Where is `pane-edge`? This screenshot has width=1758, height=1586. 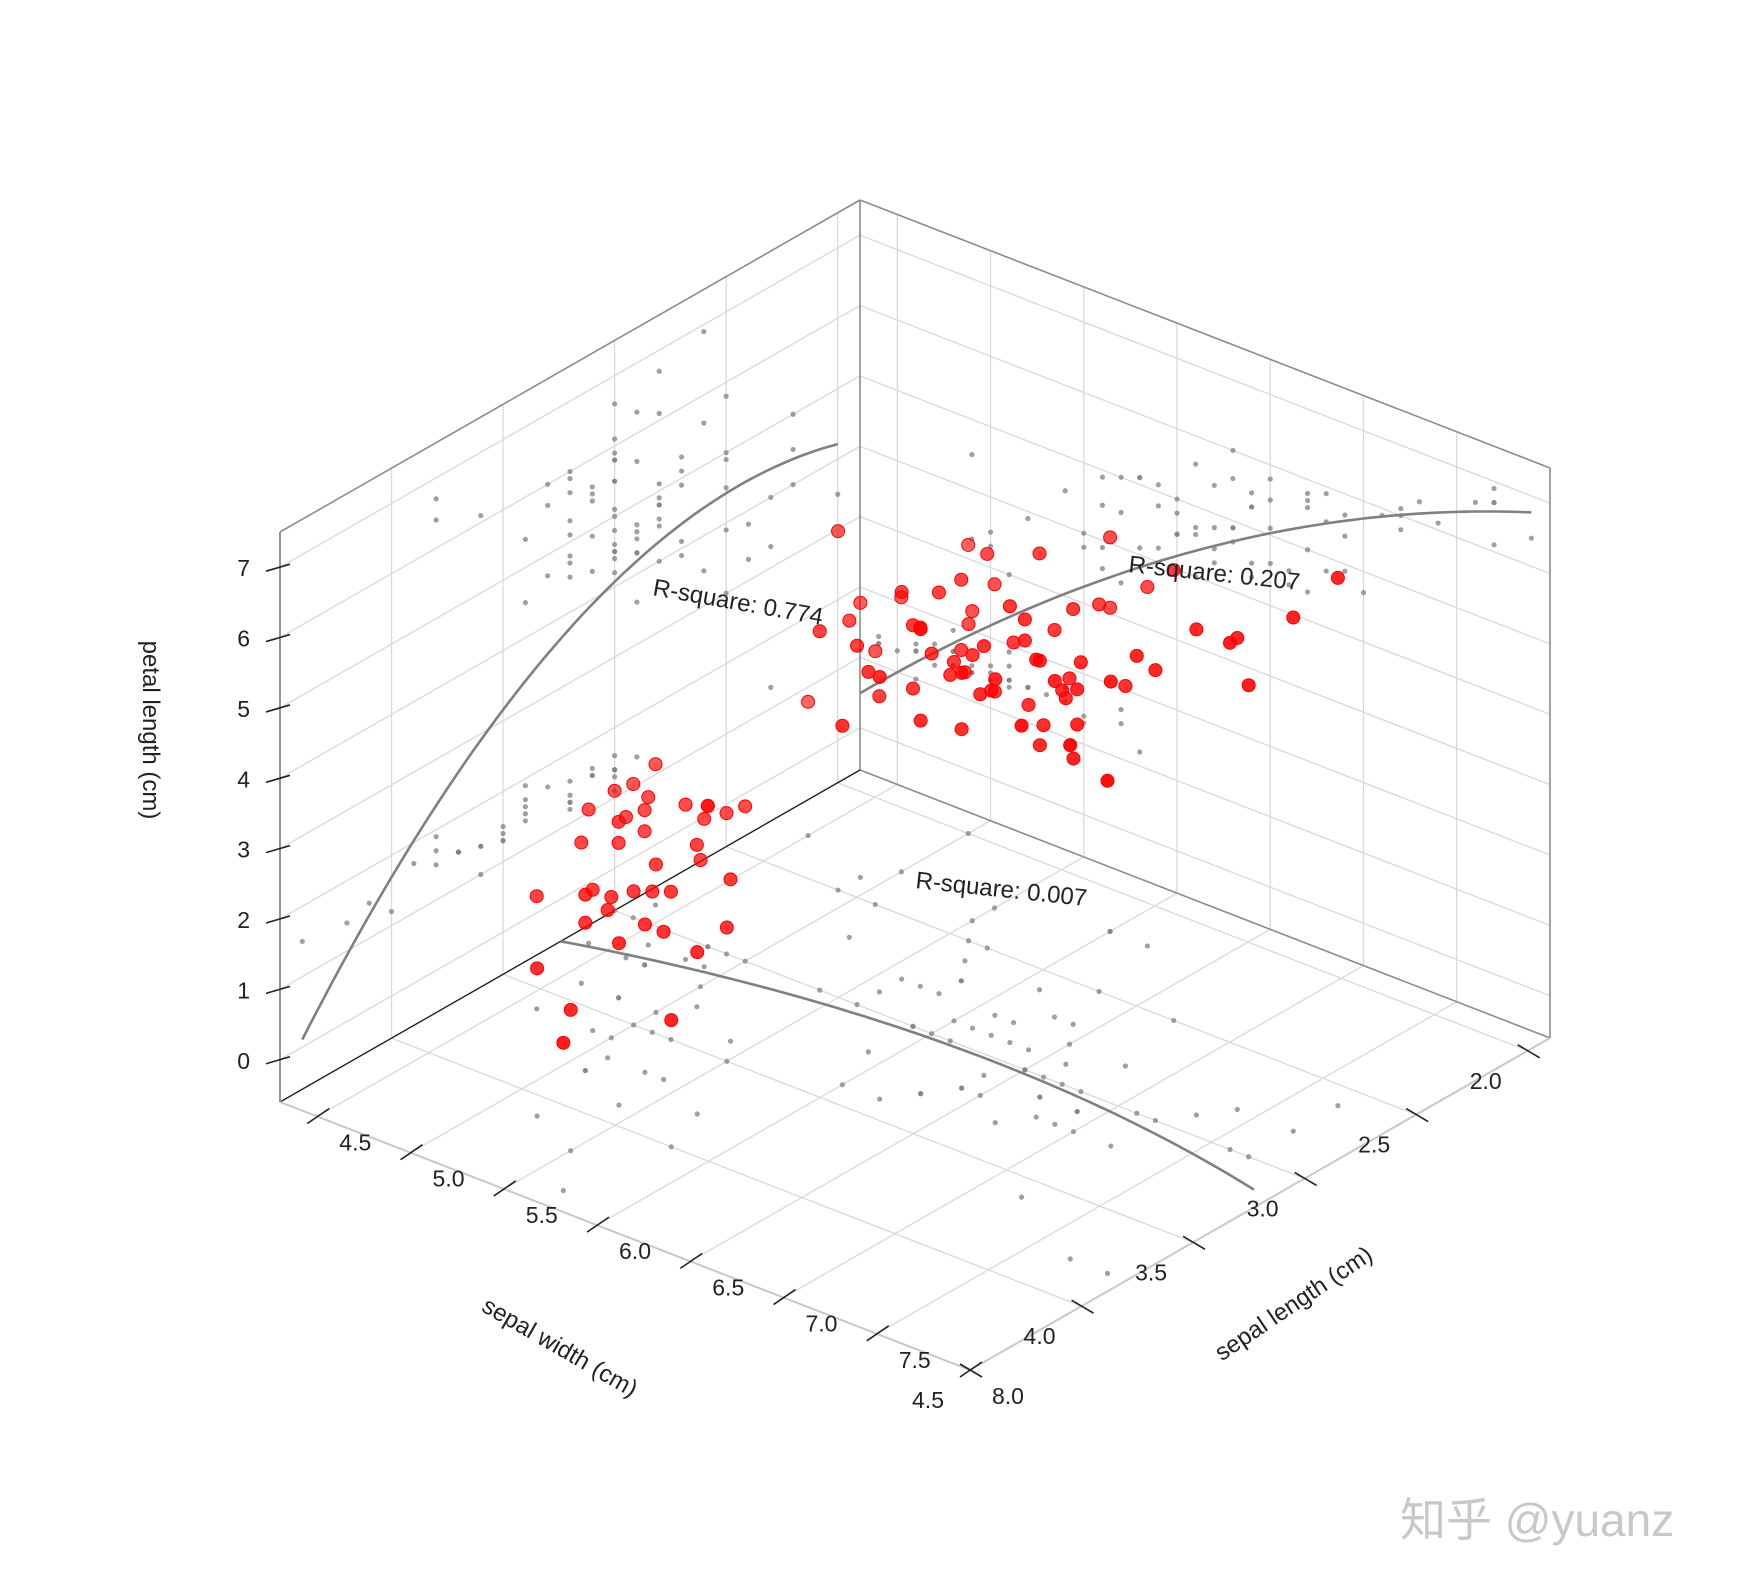
pane-edge is located at coordinates (570, 366).